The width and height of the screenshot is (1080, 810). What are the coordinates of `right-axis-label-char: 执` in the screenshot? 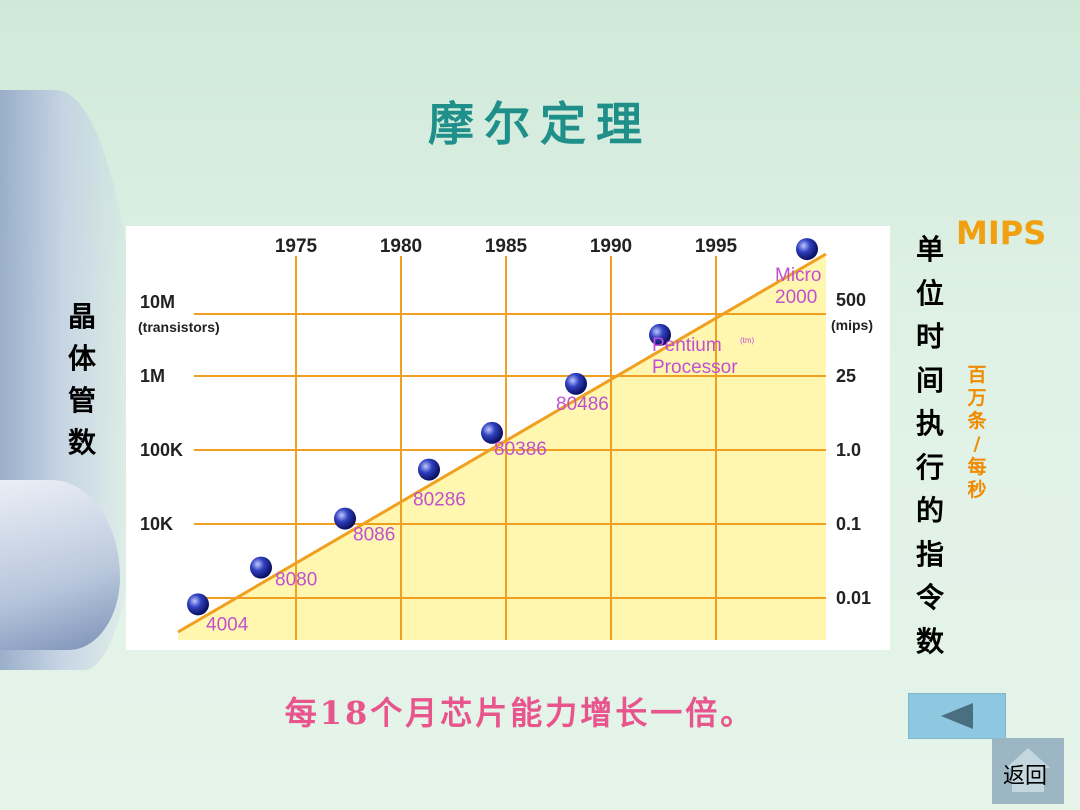 It's located at (929, 423).